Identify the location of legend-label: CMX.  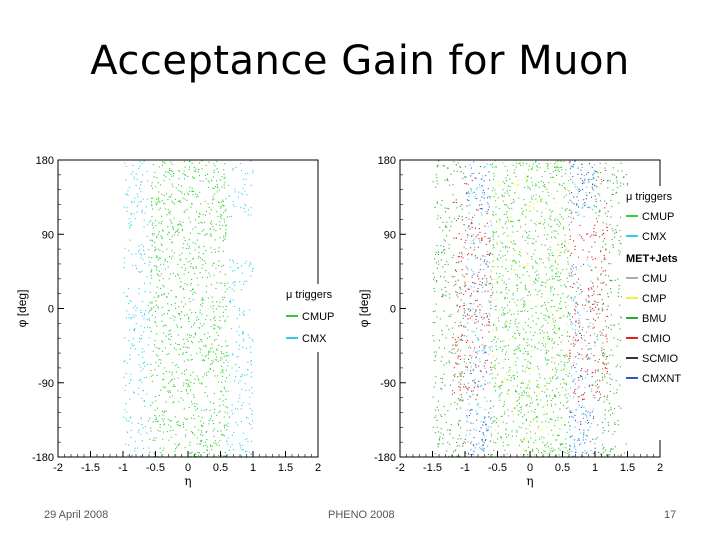
(314, 339).